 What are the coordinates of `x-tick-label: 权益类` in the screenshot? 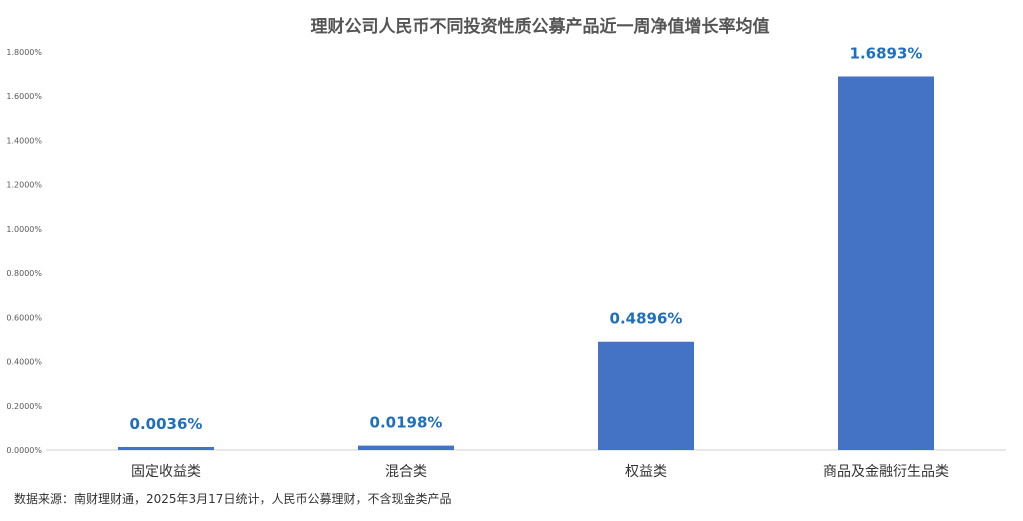 It's located at (646, 472).